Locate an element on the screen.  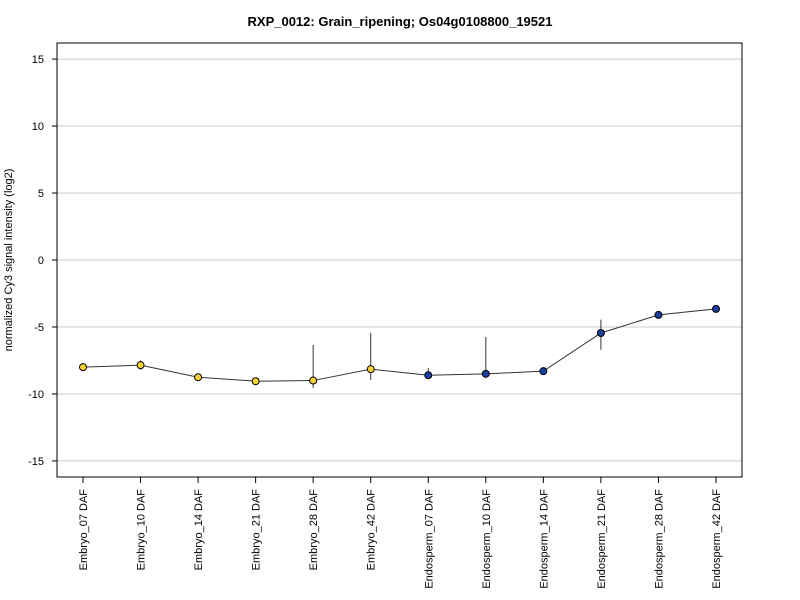
series-line is located at coordinates (399, 345).